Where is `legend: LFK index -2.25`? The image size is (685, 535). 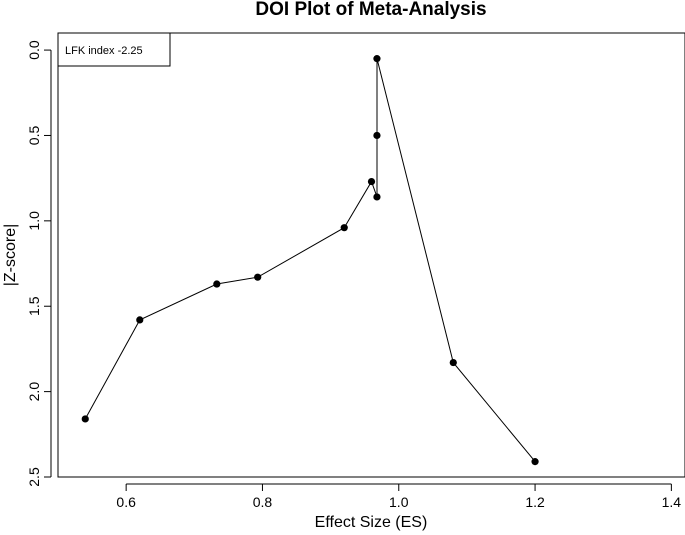
legend: LFK index -2.25 is located at coordinates (114, 49).